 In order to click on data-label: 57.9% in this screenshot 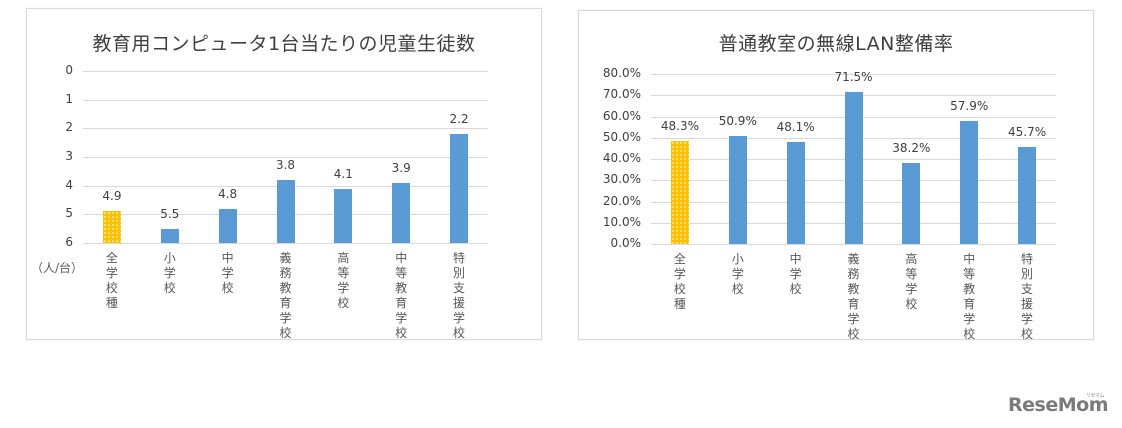, I will do `click(969, 105)`.